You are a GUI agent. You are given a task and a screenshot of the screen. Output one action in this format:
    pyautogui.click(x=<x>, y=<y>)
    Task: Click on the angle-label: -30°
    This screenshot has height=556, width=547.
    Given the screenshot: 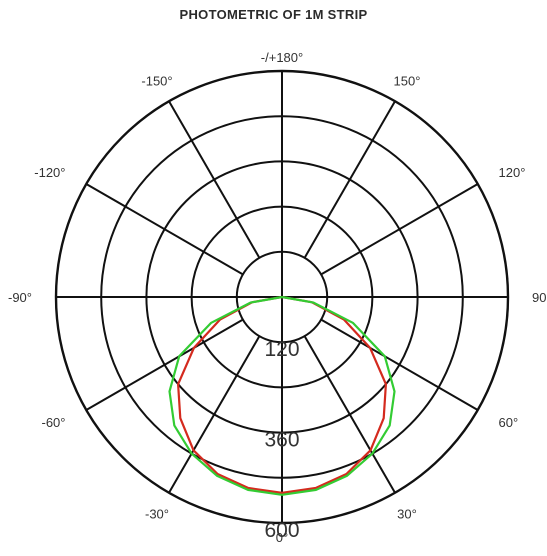 What is the action you would take?
    pyautogui.click(x=157, y=514)
    